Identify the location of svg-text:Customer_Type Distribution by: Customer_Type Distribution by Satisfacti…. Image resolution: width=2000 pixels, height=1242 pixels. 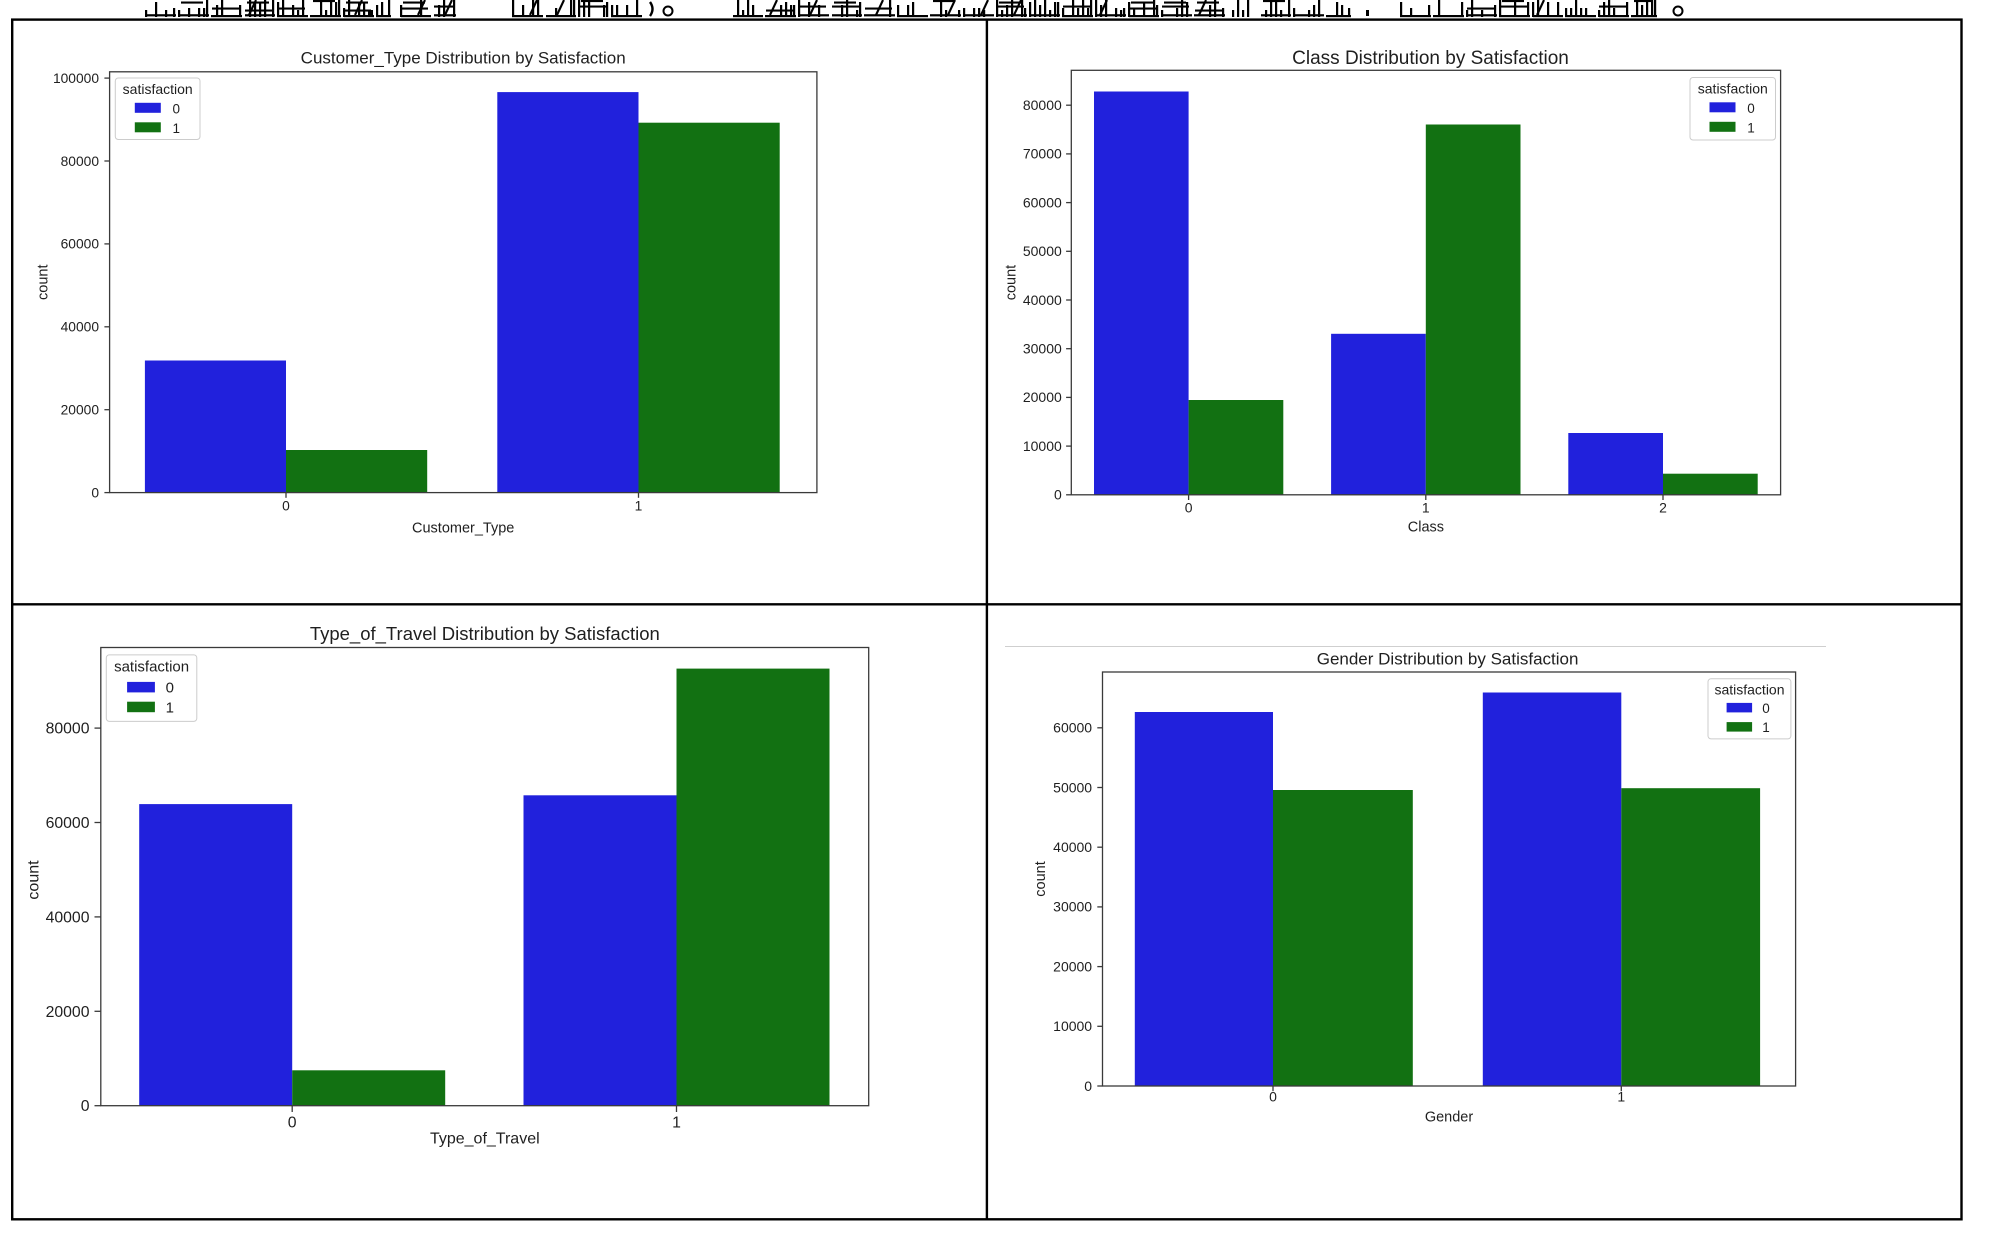
(463, 58).